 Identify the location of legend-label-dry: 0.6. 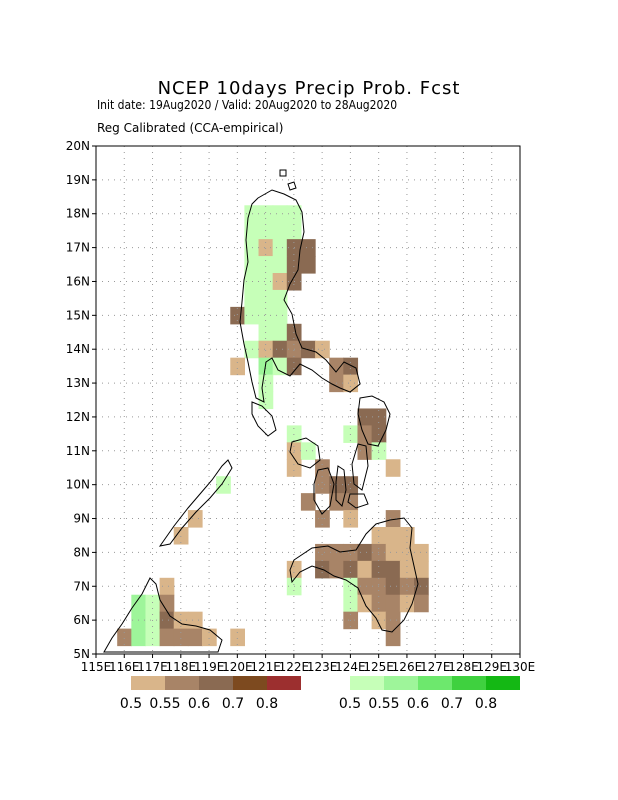
(199, 704).